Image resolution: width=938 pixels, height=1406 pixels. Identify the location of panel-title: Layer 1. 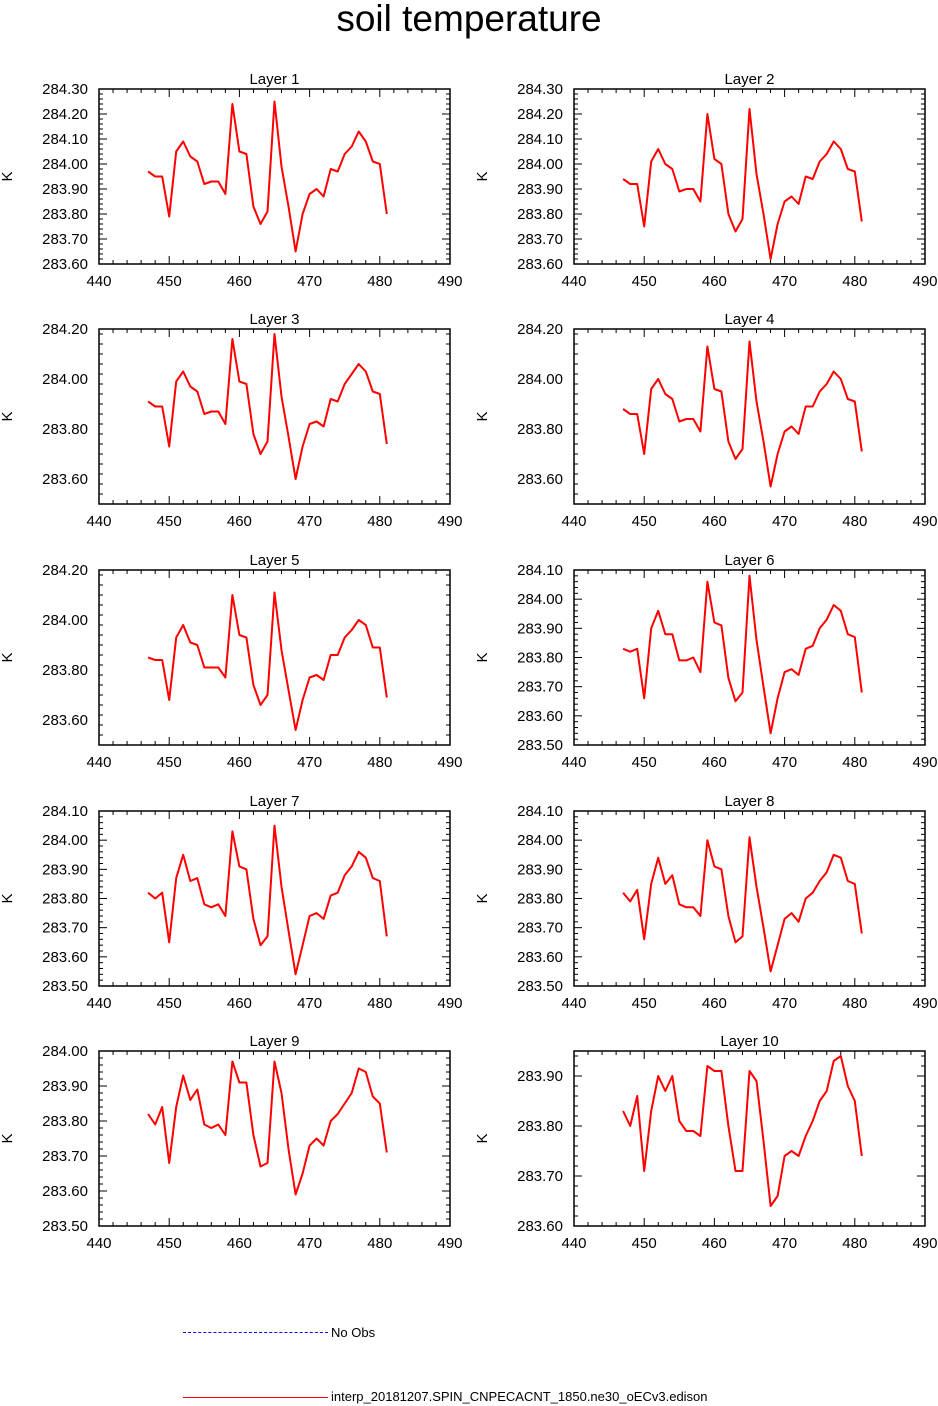
(274, 79).